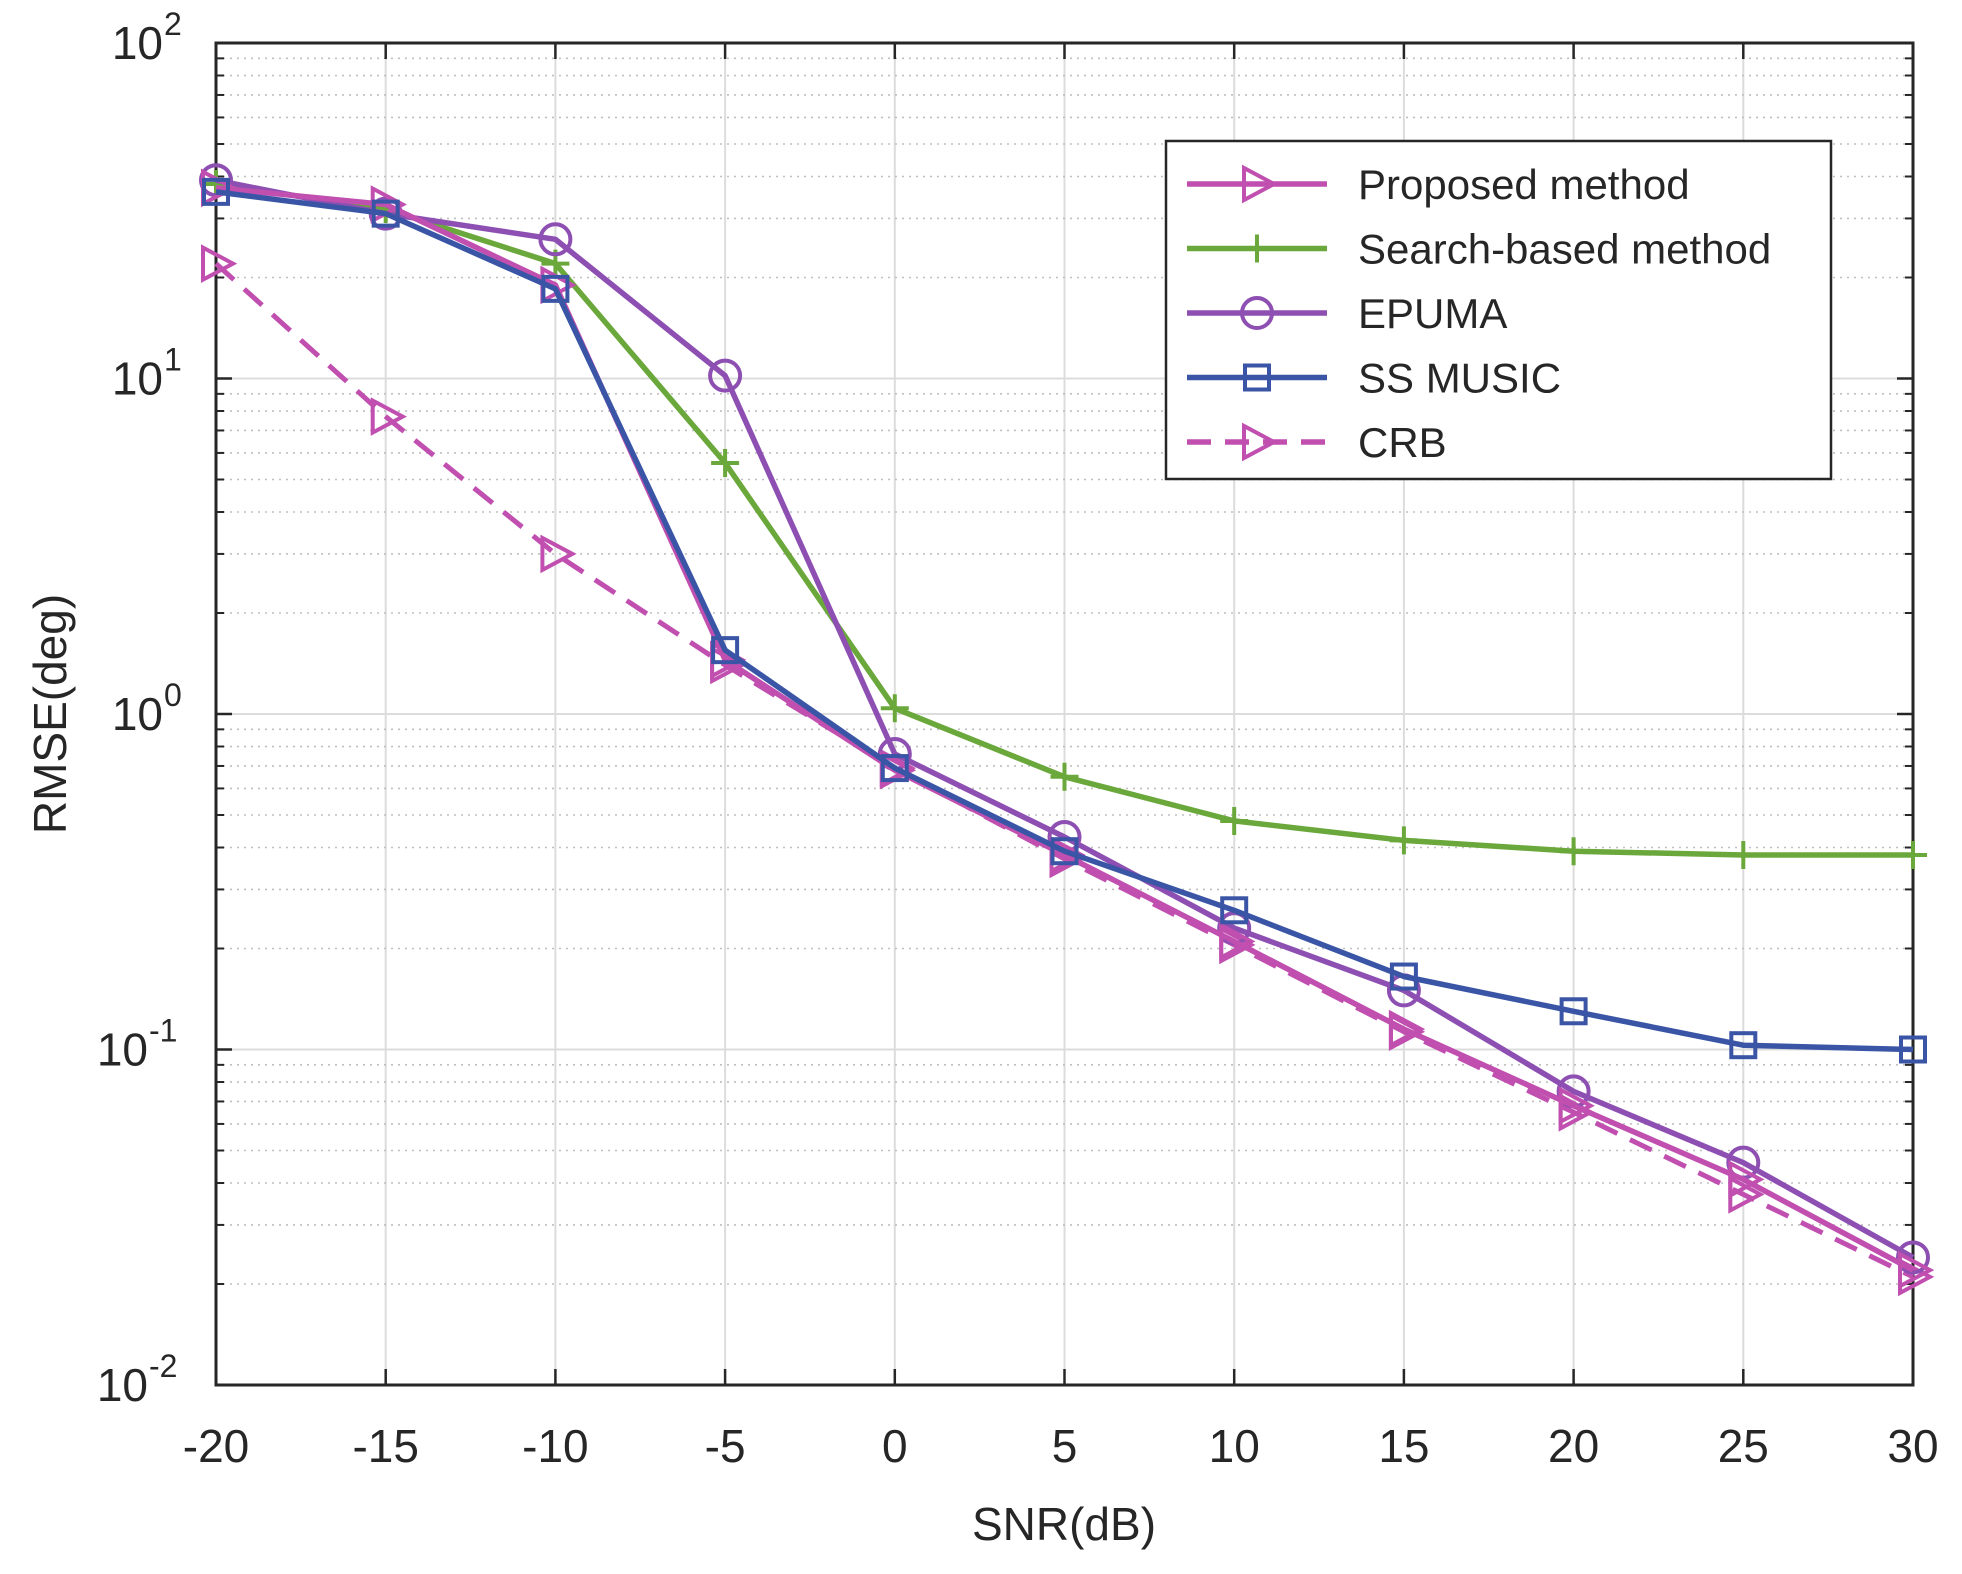  Describe the element at coordinates (385, 1446) in the screenshot. I see `x-tick-label: -15` at that location.